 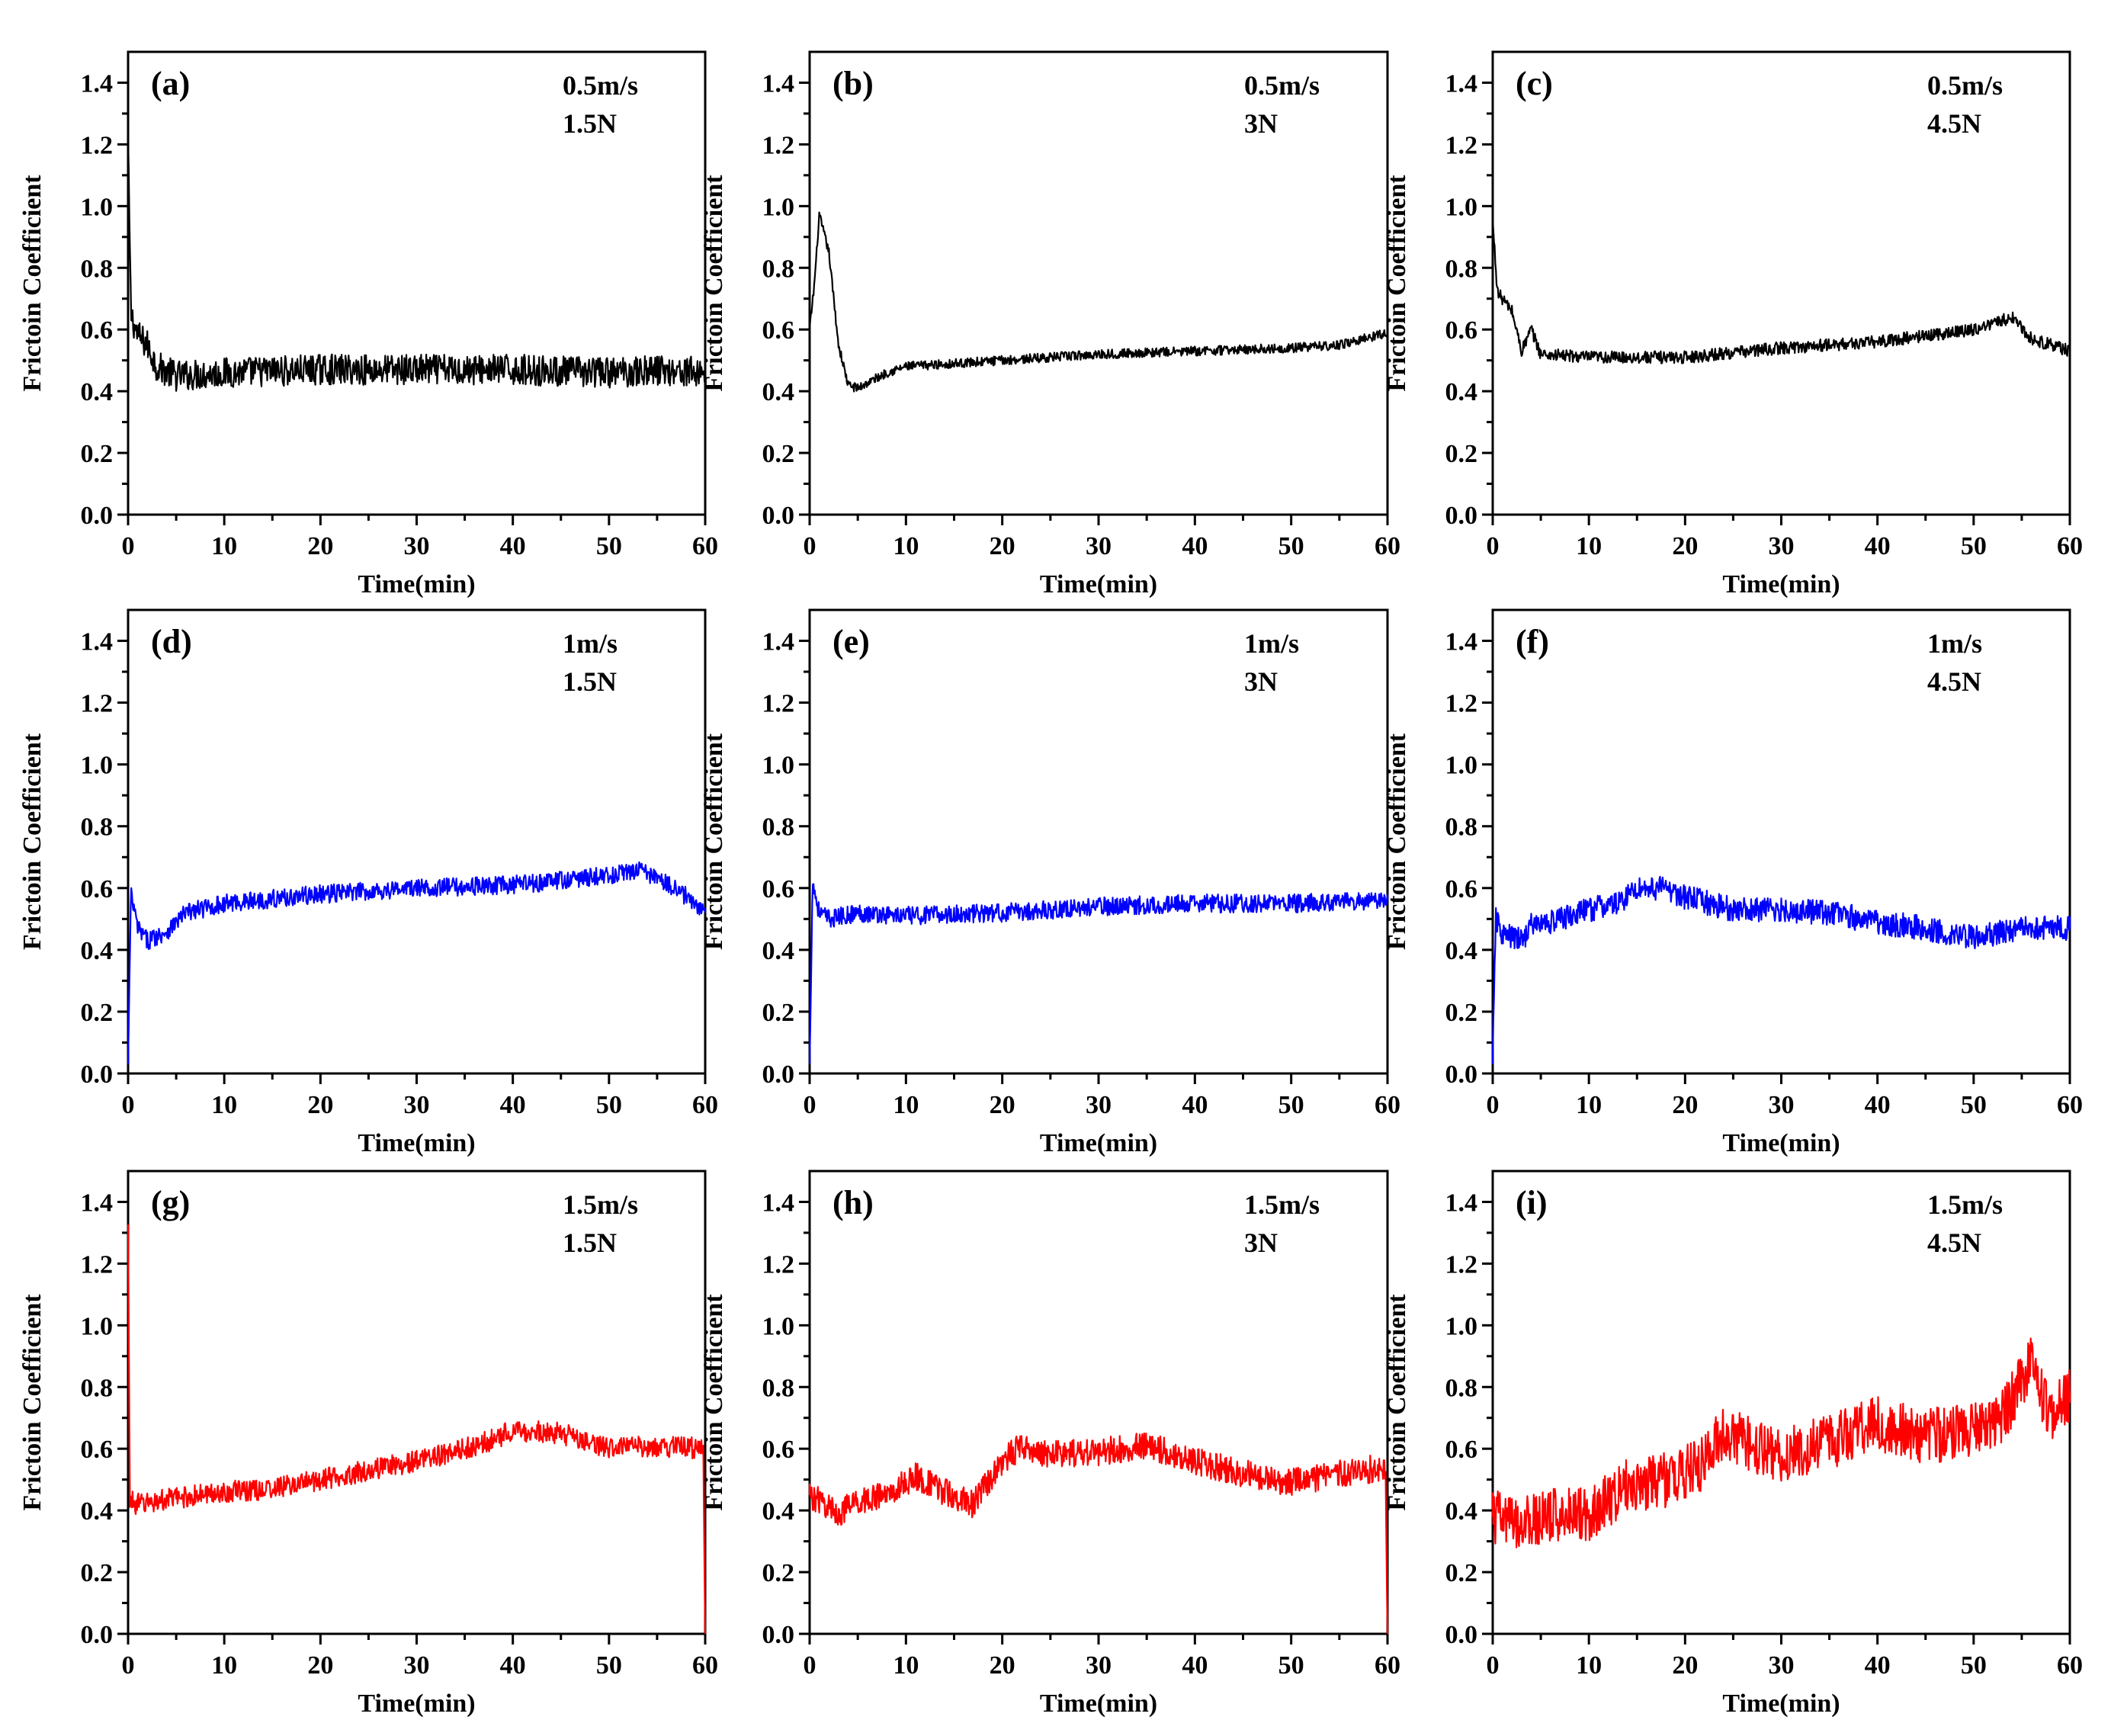 I want to click on panel-label: (i), so click(x=1532, y=1202).